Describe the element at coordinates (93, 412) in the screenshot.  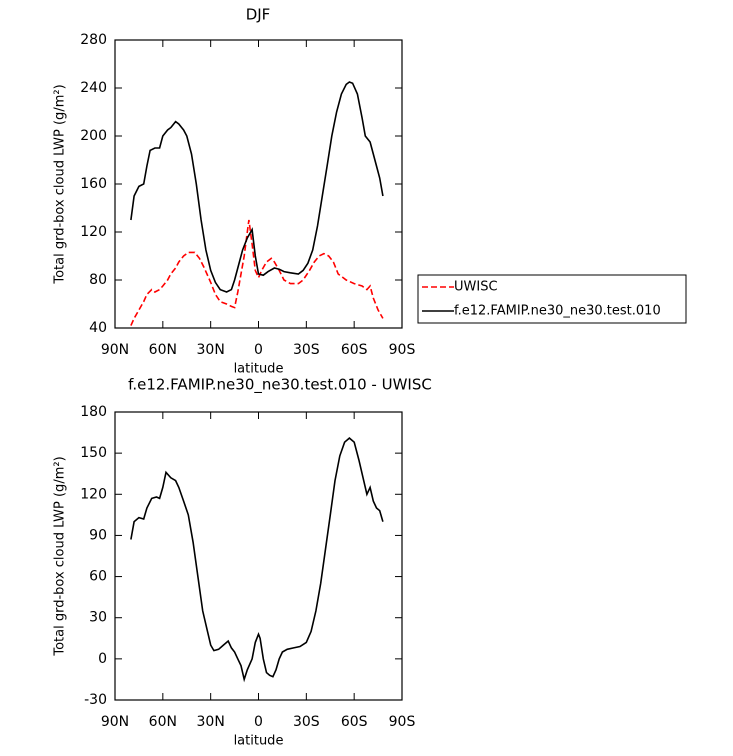
I see `y-tick-label: 180` at that location.